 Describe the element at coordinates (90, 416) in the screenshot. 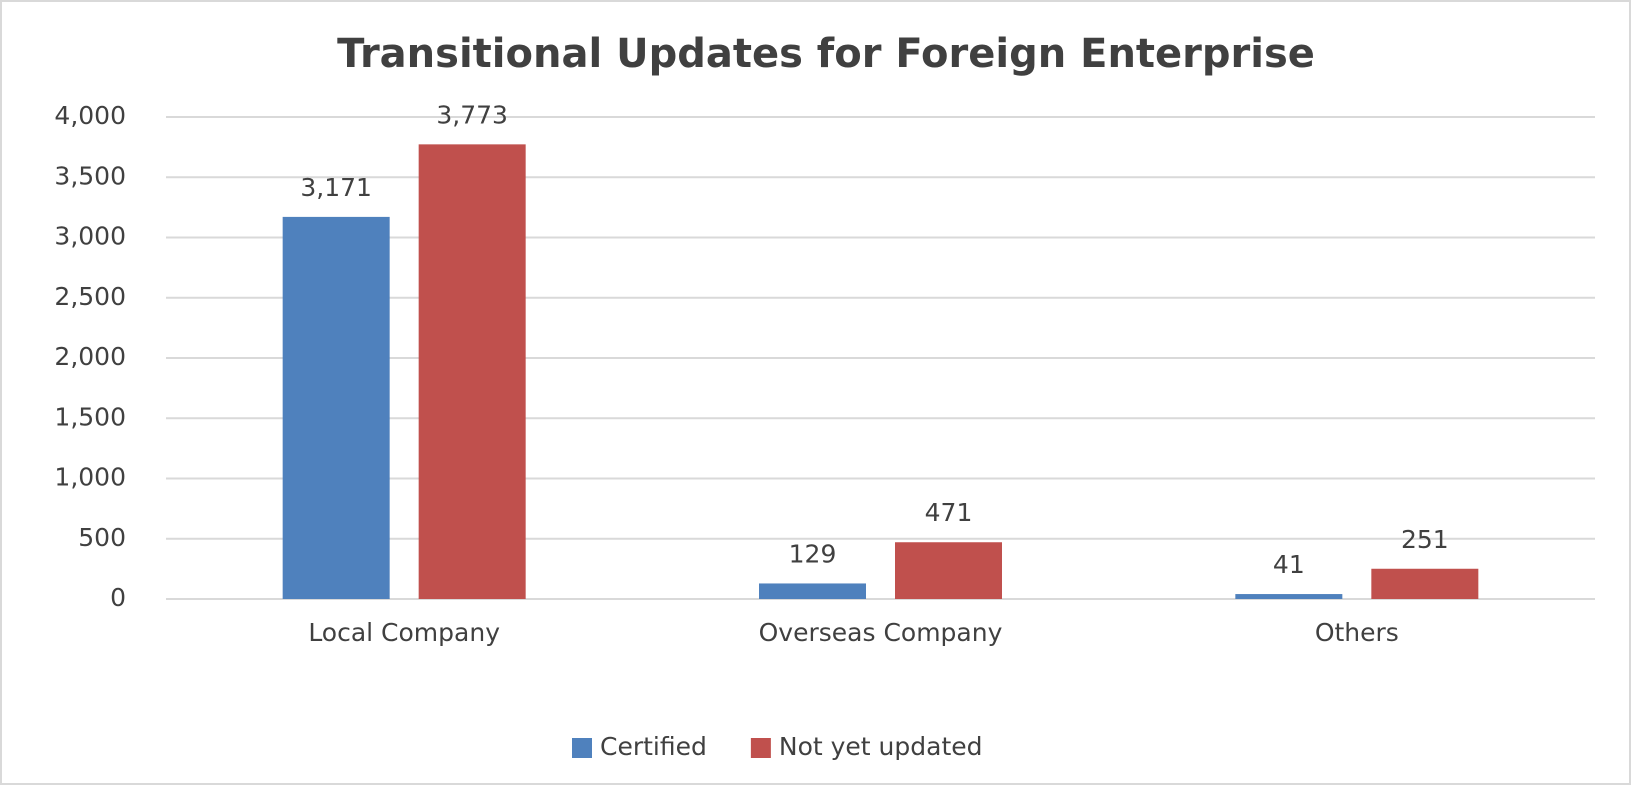

I see `y-tick-label: 1,500` at that location.